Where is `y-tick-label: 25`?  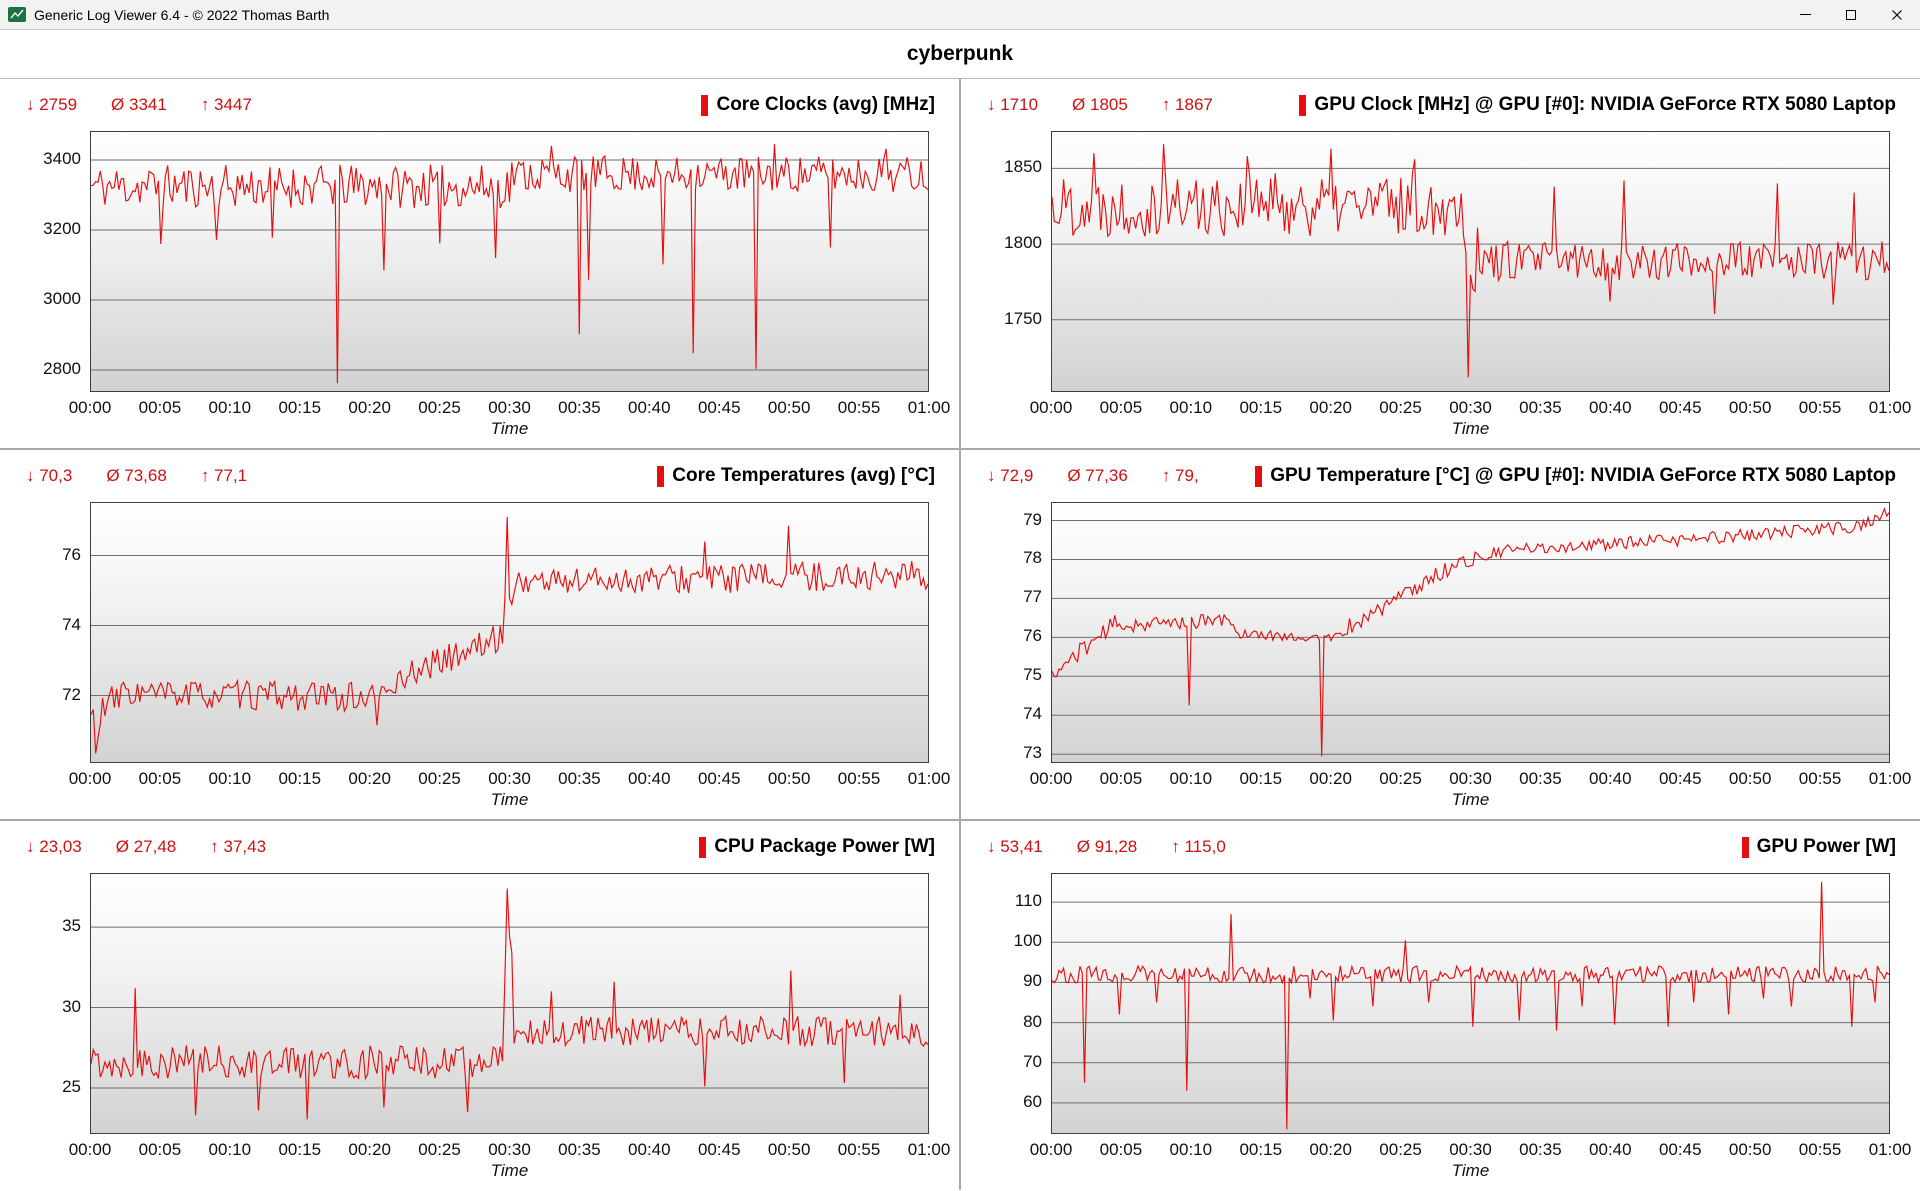
y-tick-label: 25 is located at coordinates (71, 1086).